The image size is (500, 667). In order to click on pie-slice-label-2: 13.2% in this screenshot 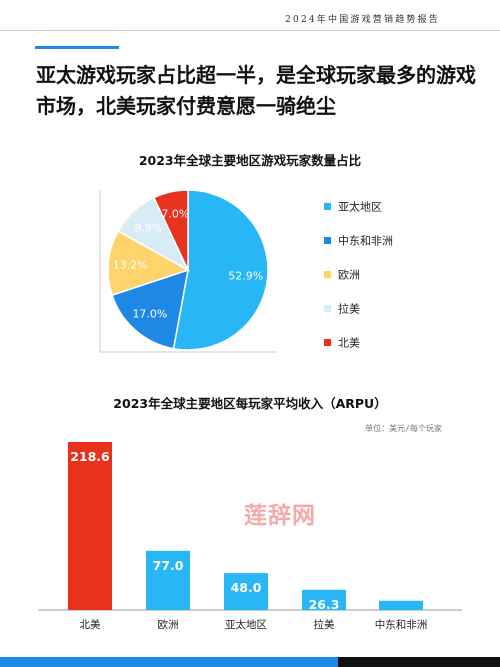, I will do `click(130, 265)`.